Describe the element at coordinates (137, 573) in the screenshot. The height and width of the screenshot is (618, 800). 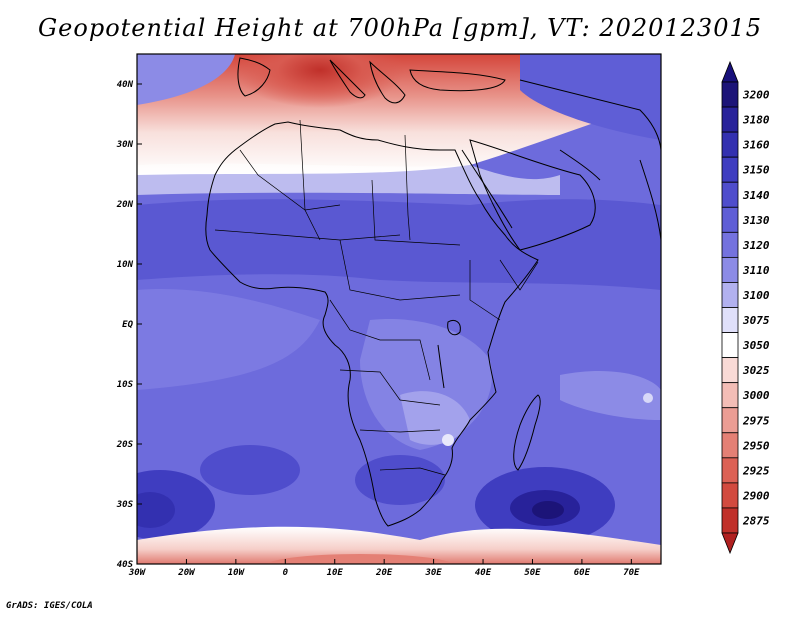
I see `lon-tick-label: 30W` at that location.